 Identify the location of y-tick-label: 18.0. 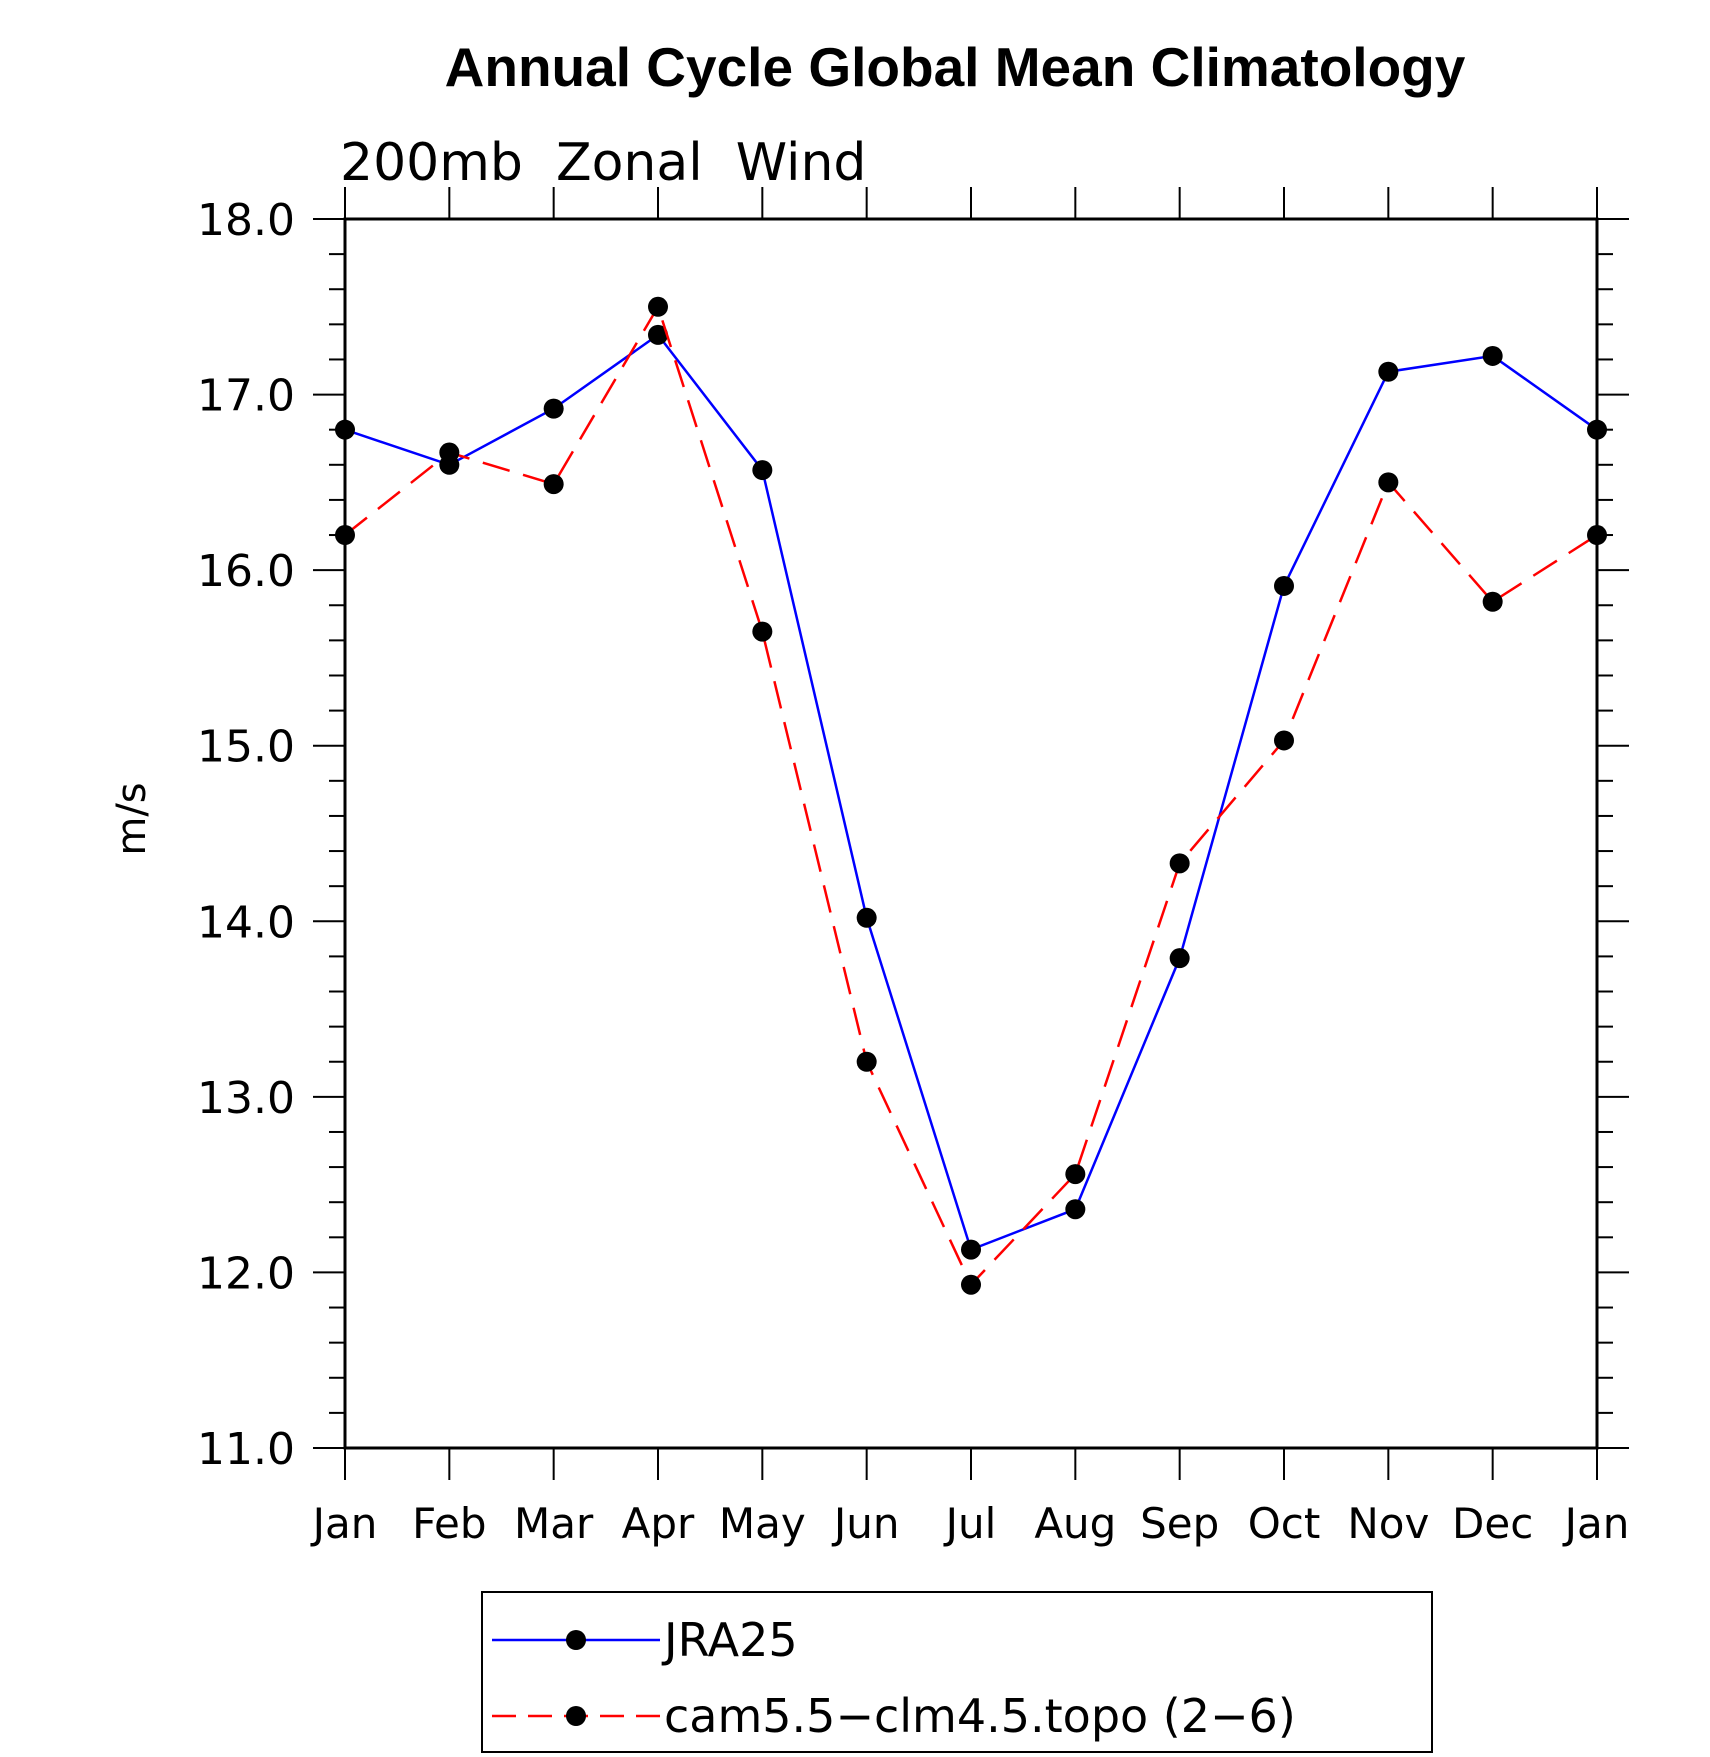
(246, 220).